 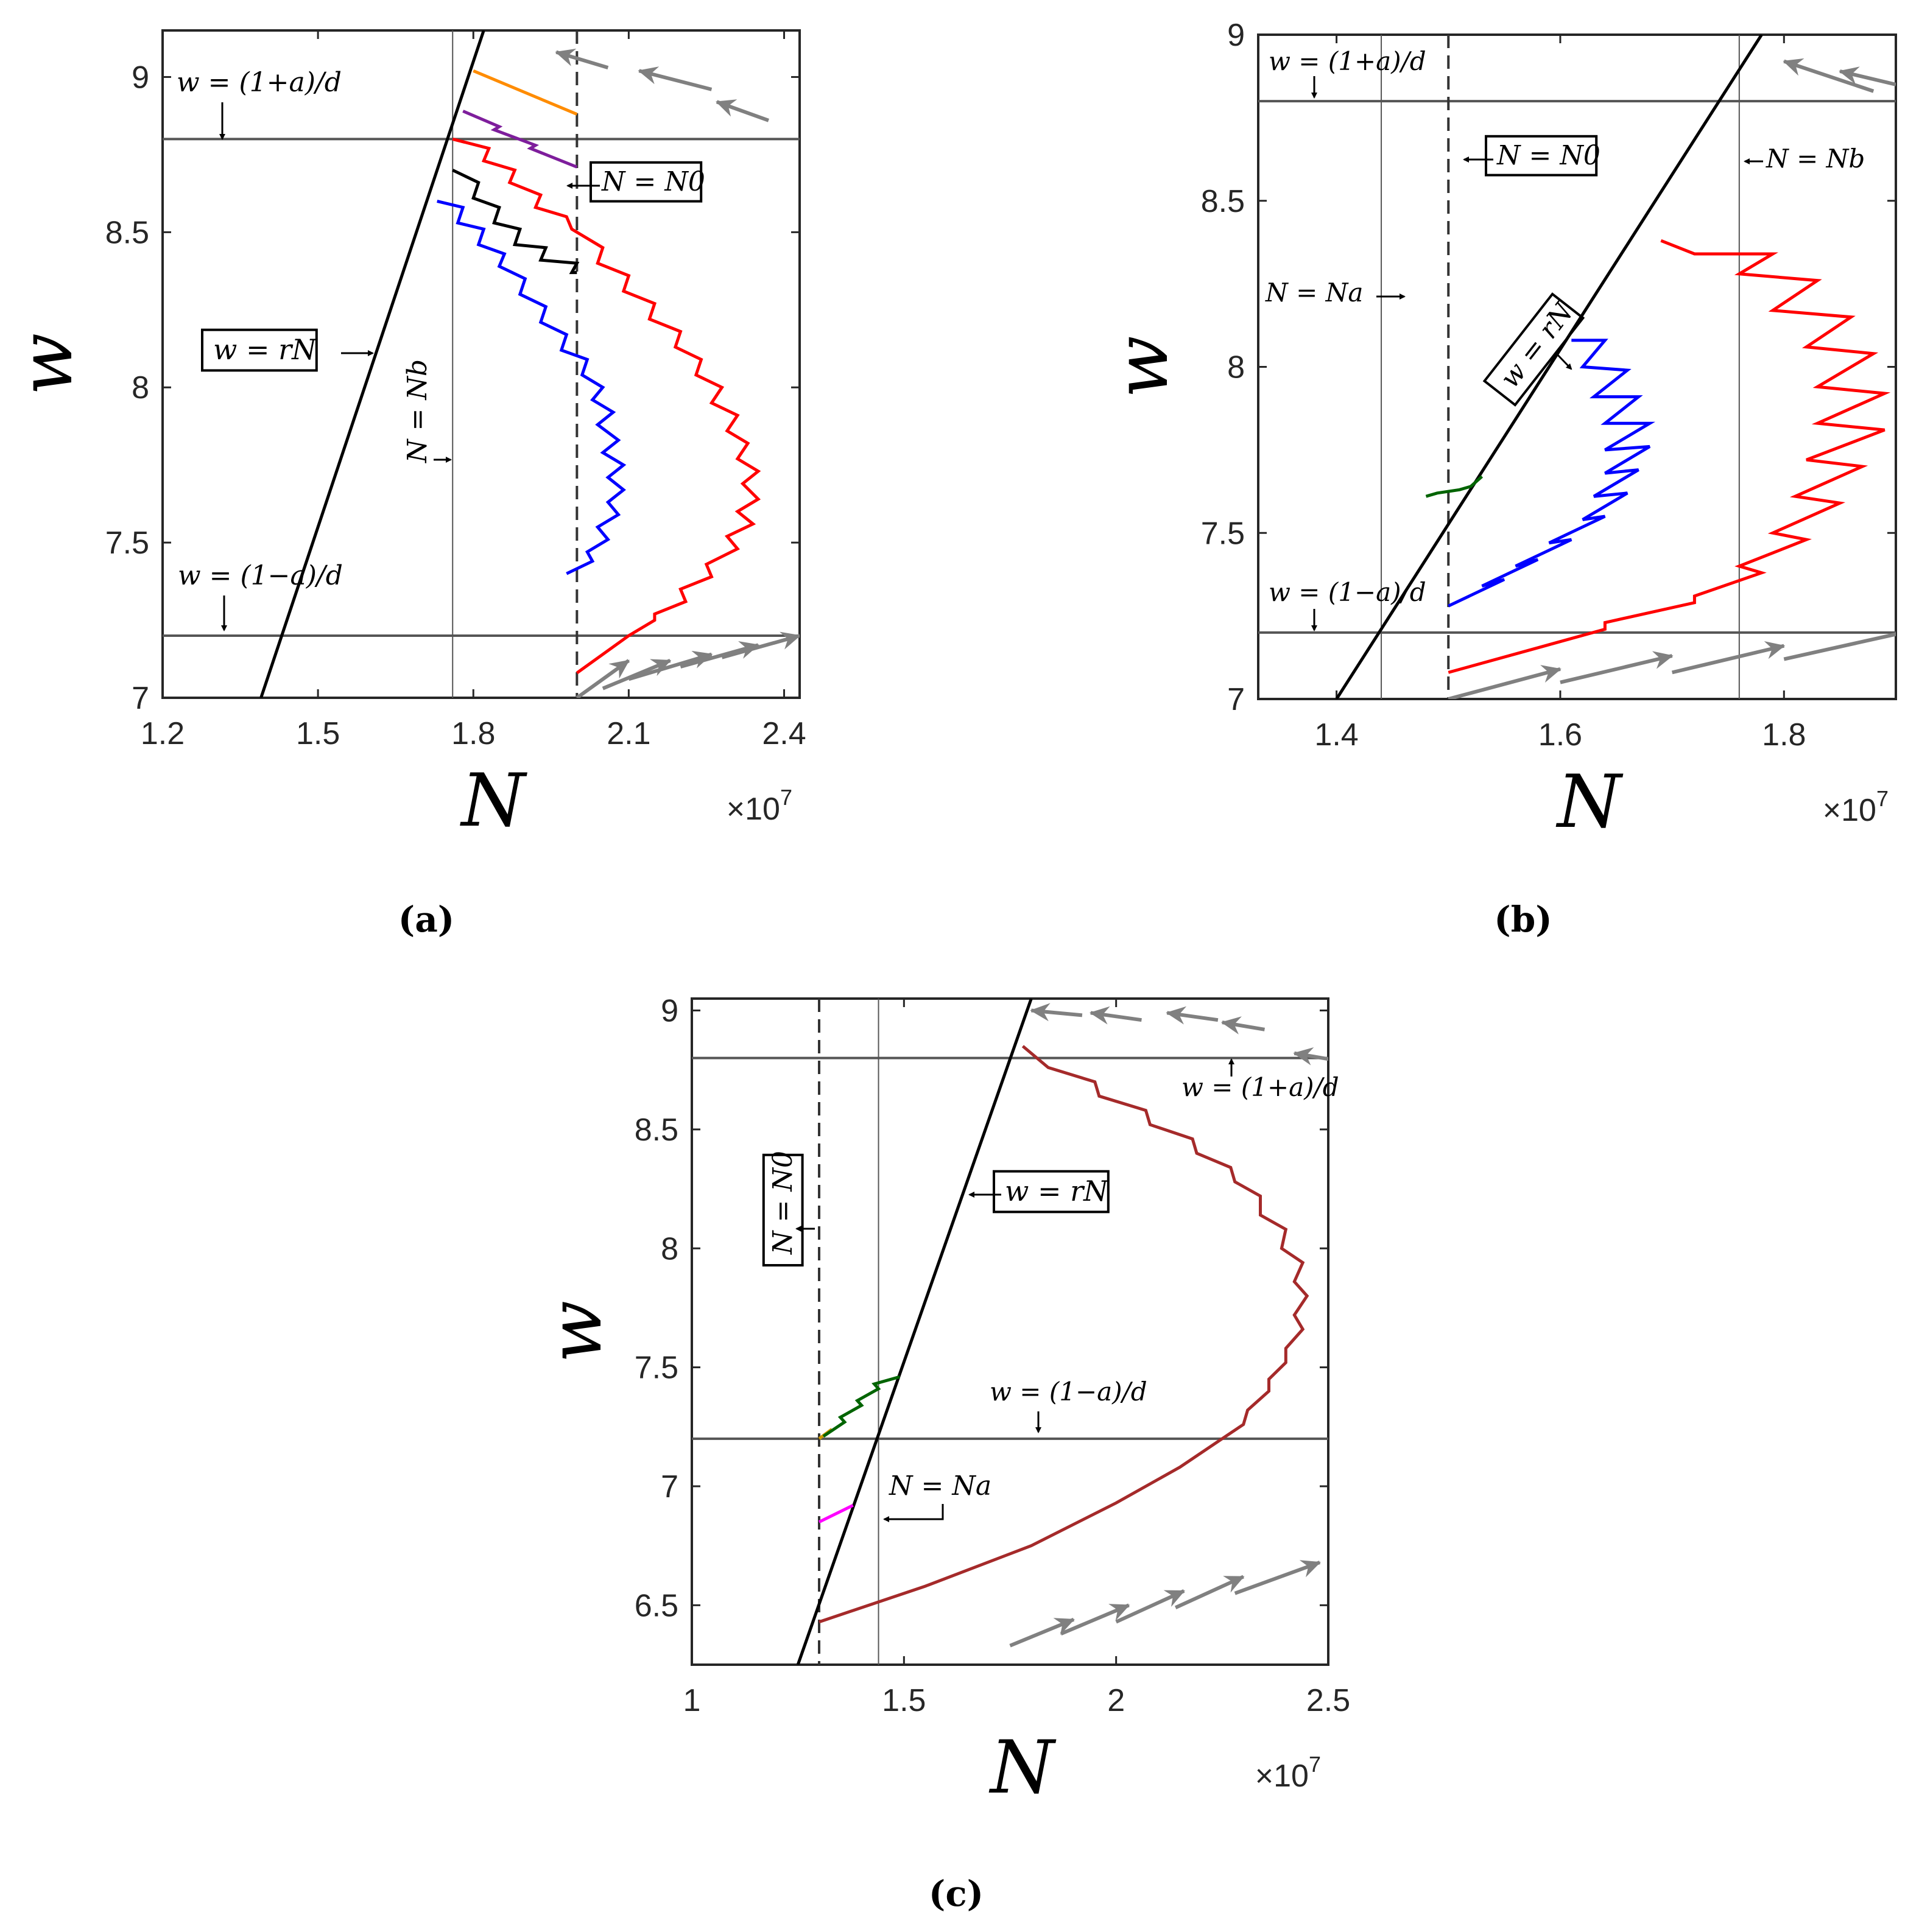 I want to click on x-tick-label: 2.1, so click(x=628, y=734).